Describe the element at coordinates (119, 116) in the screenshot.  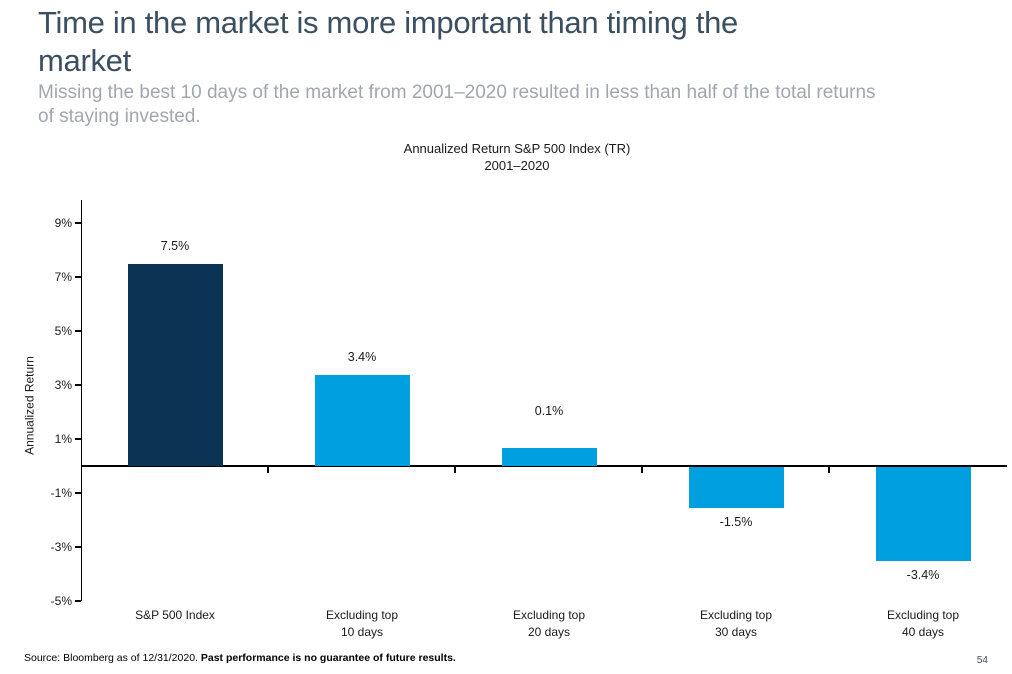
I see `page-subtitle-line2: of staying invested.` at that location.